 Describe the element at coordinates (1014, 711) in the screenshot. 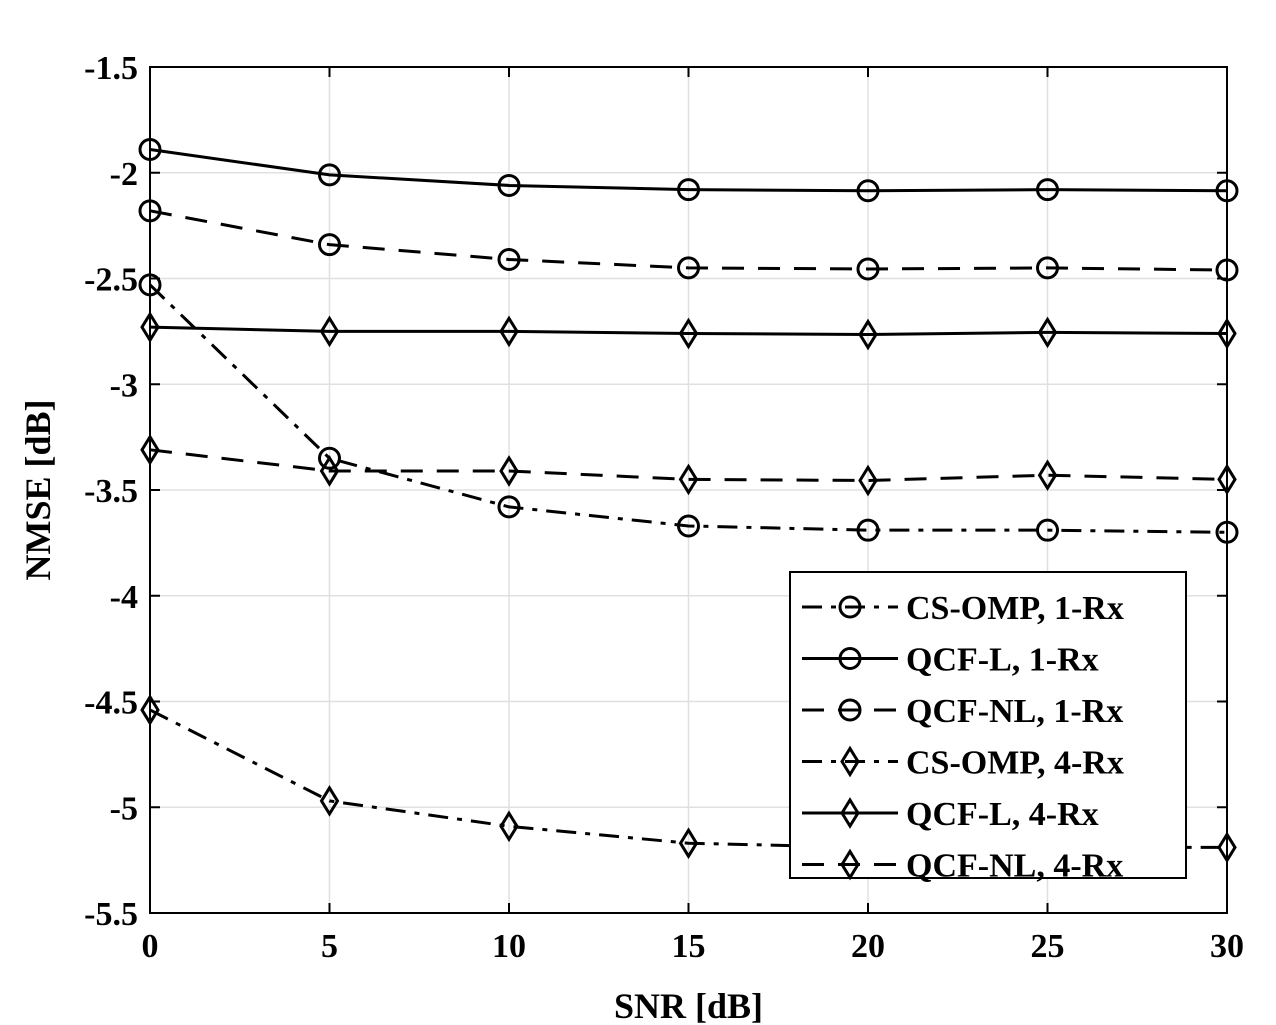

I see `legend-label: QCF-NL, 1-Rx` at that location.